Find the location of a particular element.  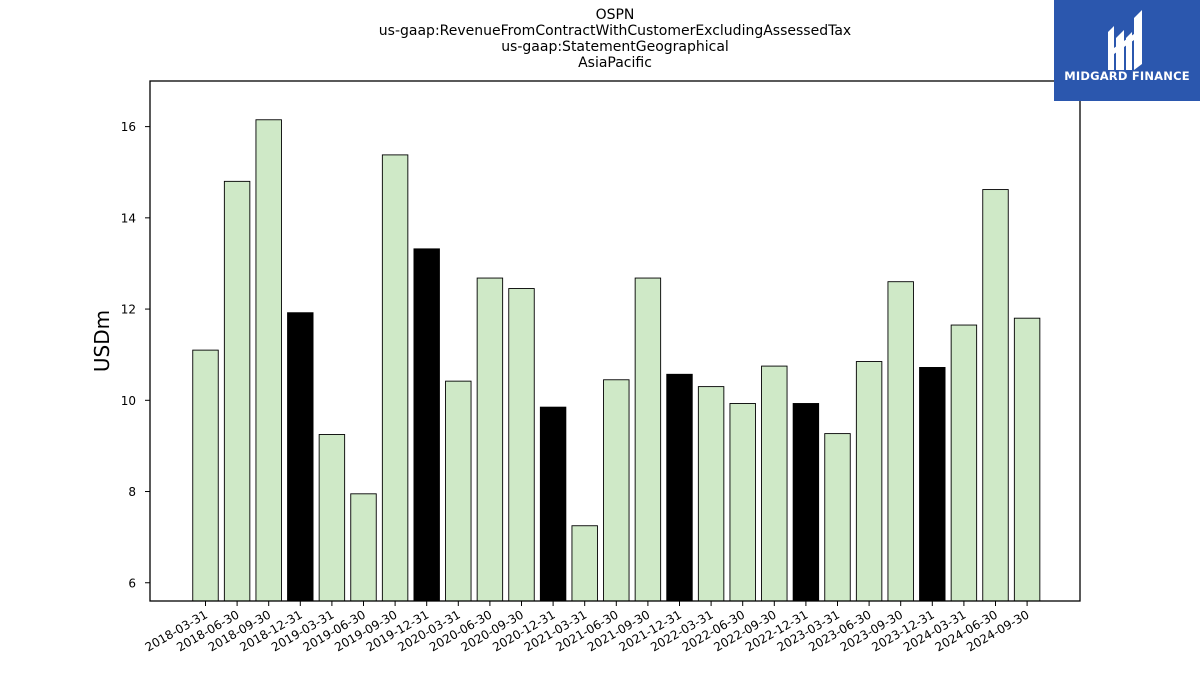

chart-title-ticker: OSPN is located at coordinates (615, 15).